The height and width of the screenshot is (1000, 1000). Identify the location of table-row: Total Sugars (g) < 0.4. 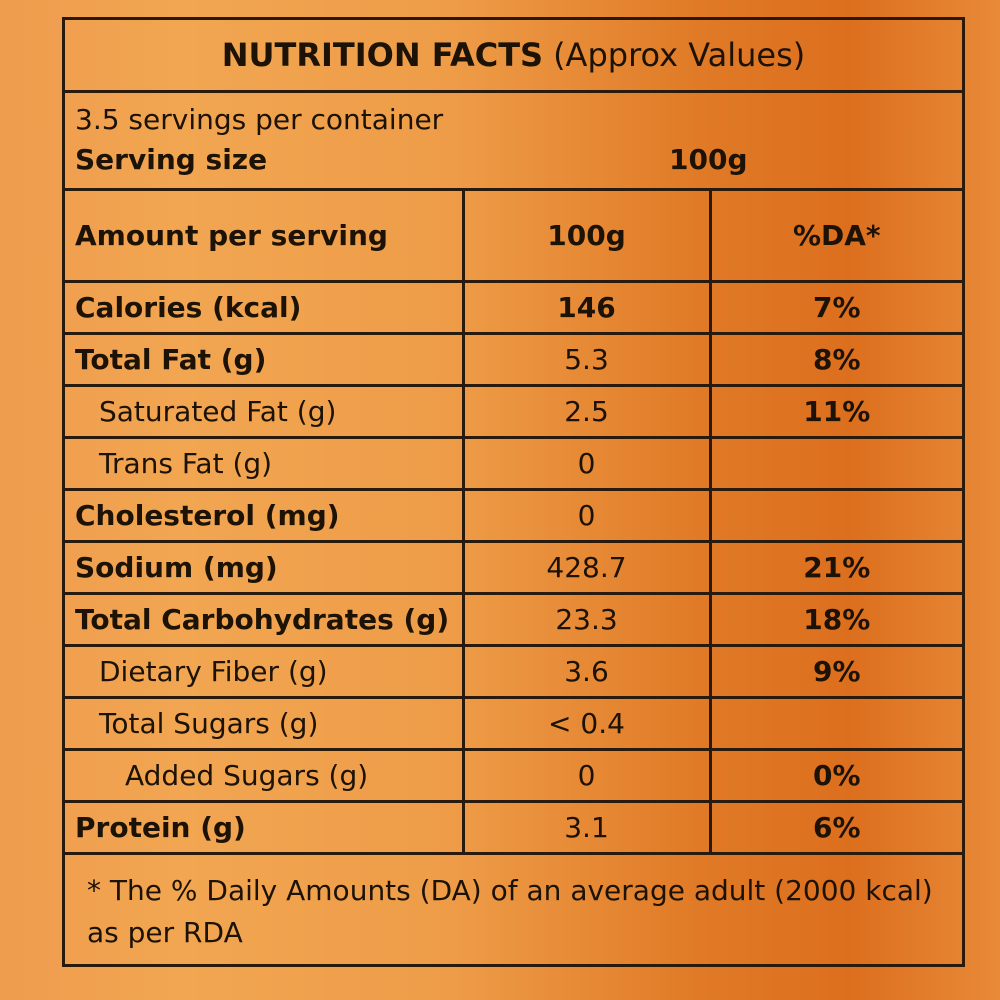
(513, 723).